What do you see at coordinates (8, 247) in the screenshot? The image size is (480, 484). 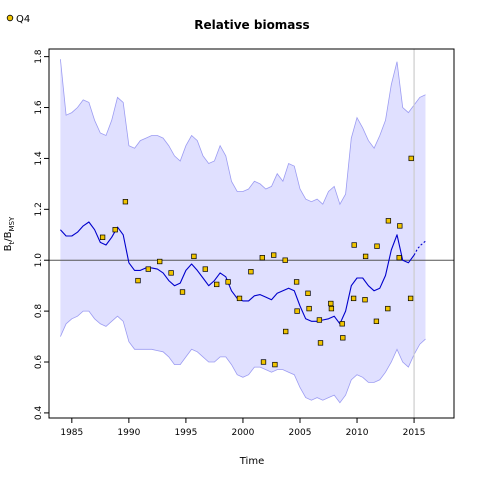 I see `y-axis-label-main: B` at bounding box center [8, 247].